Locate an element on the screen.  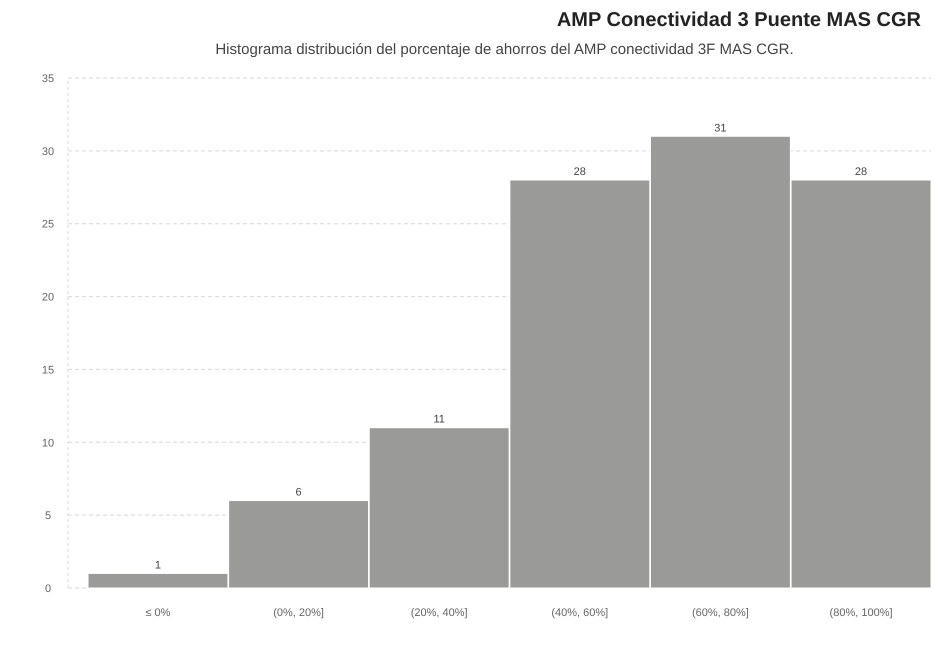
data-label: 6 is located at coordinates (299, 492).